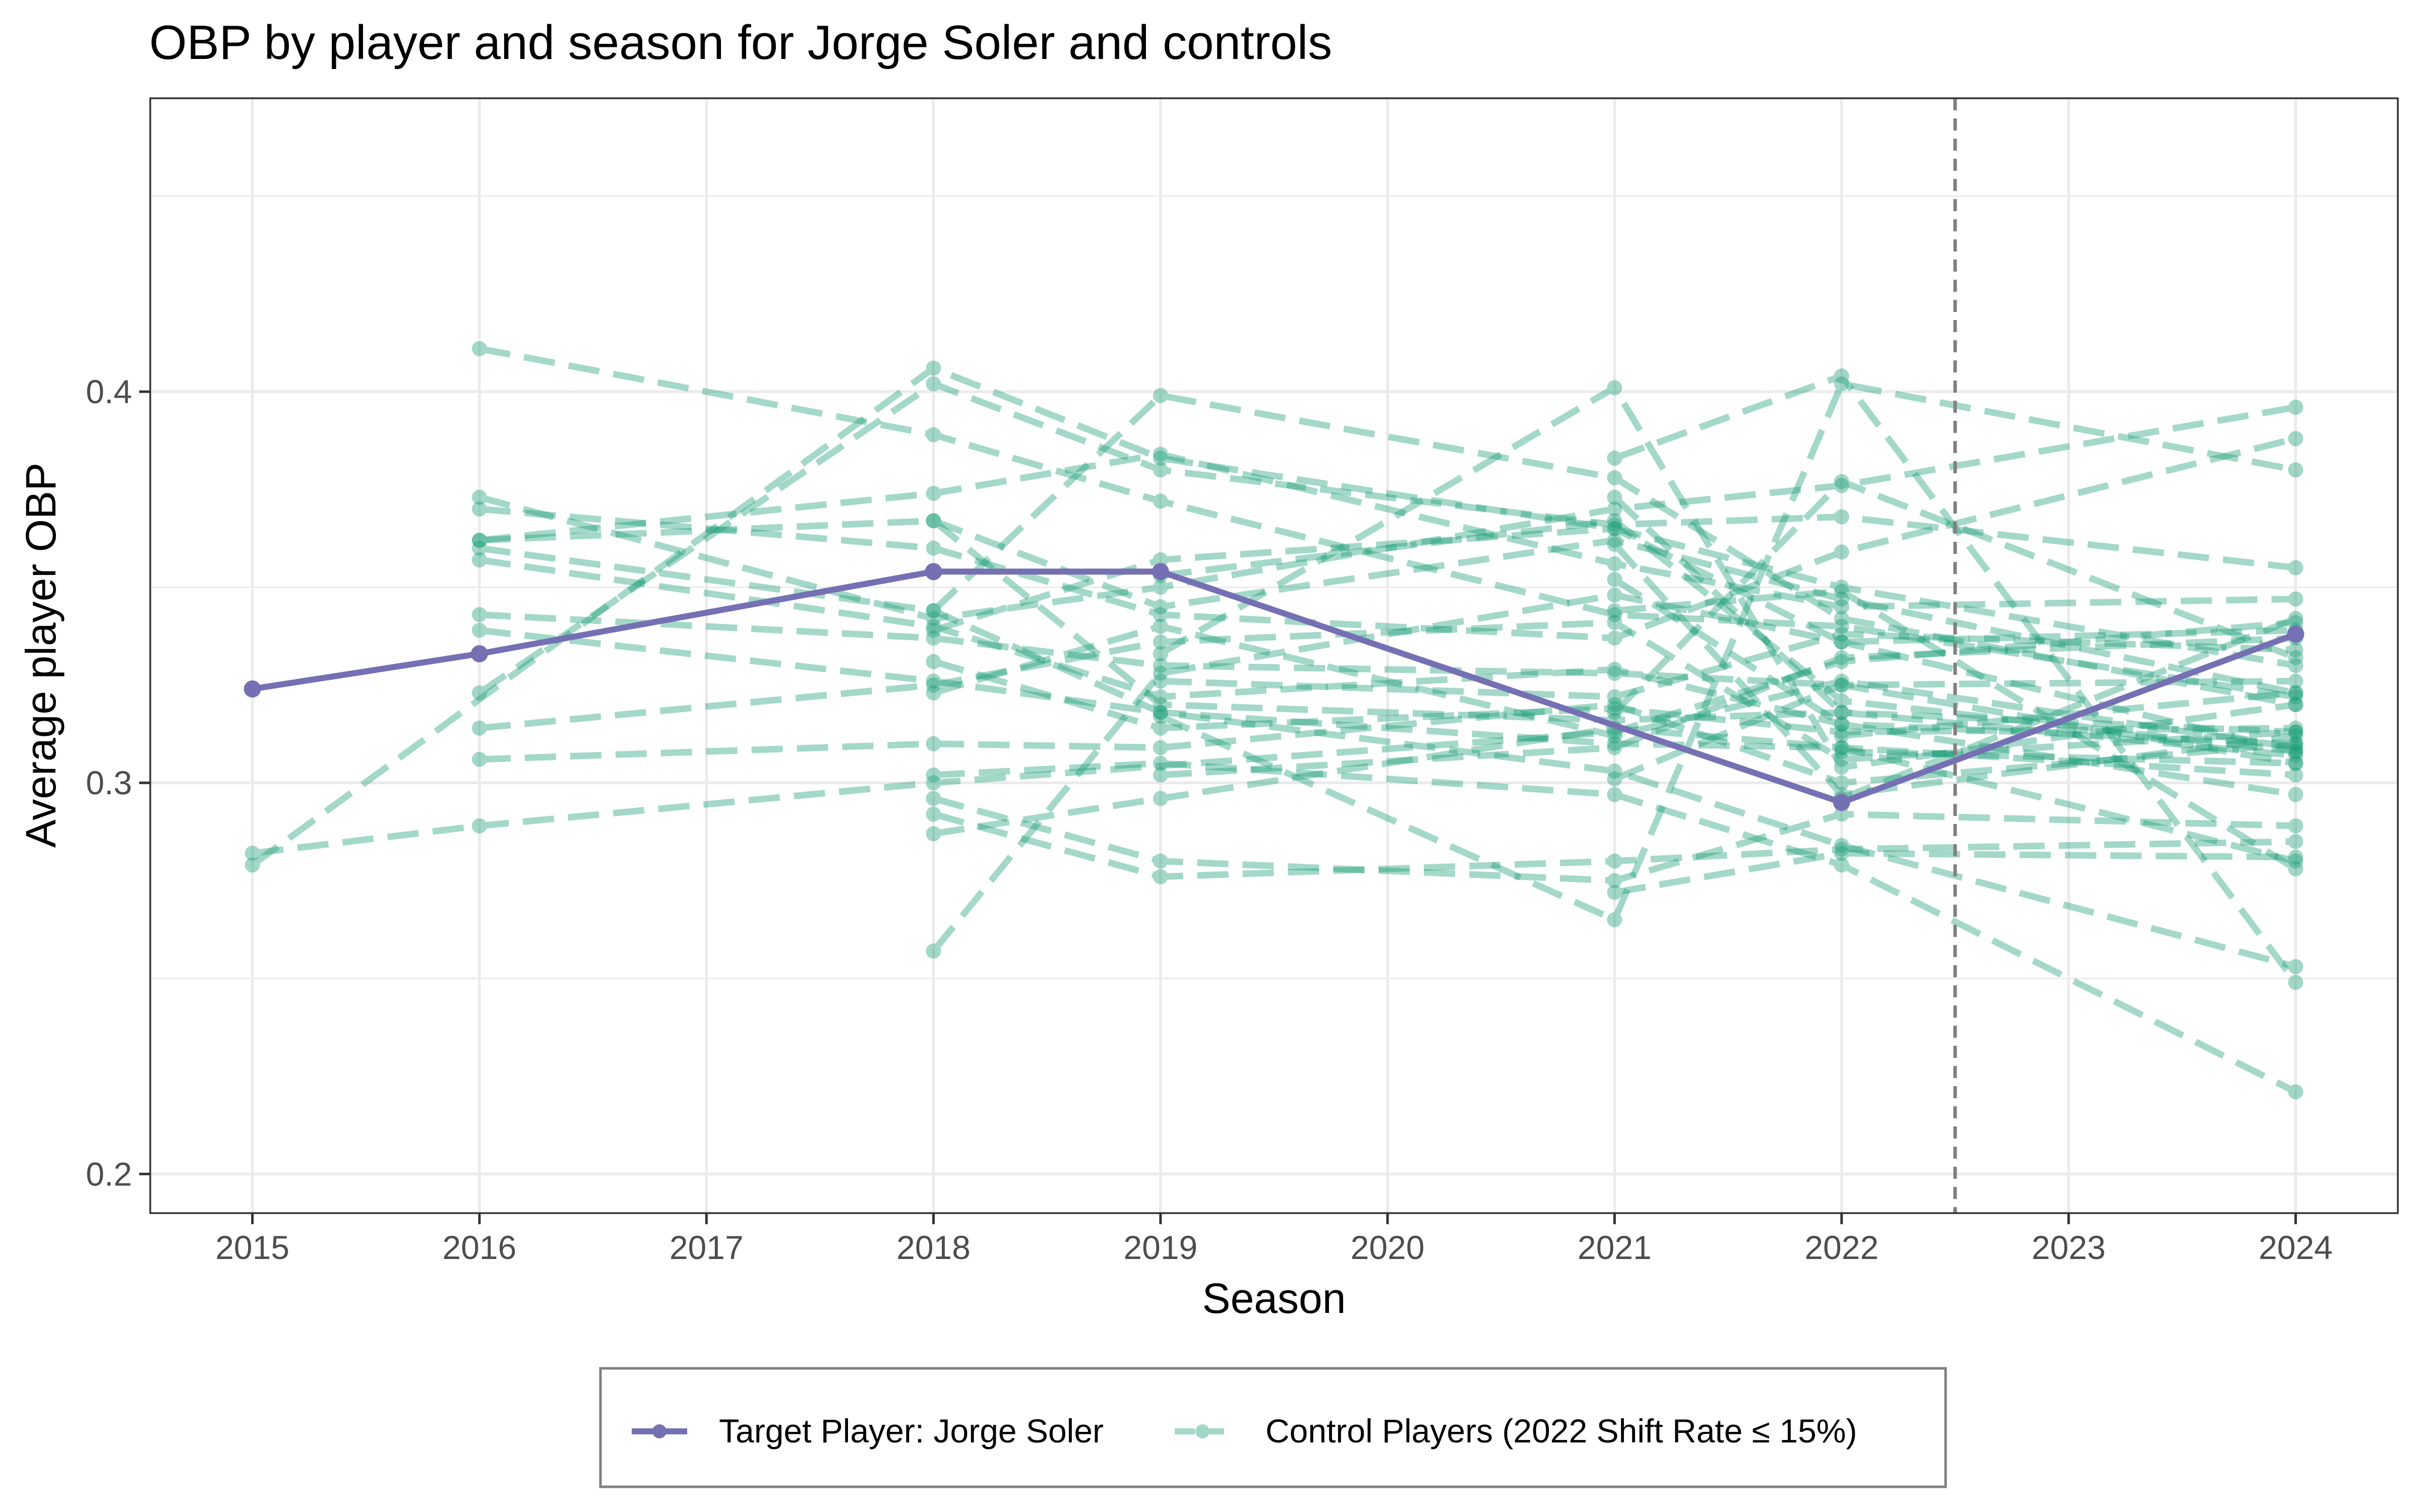 The height and width of the screenshot is (1512, 2420). What do you see at coordinates (1274, 1240) in the screenshot?
I see `x-axis: 2015 2016 2017 2018 2019 2020 2021 2022 2023 2024` at bounding box center [1274, 1240].